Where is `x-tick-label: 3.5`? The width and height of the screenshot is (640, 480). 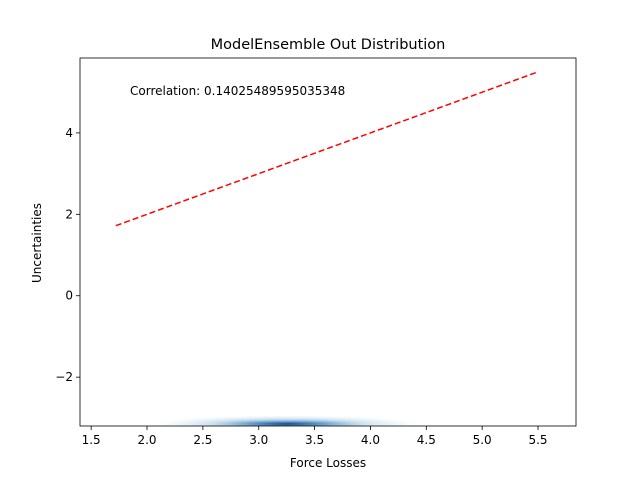
x-tick-label: 3.5 is located at coordinates (314, 440).